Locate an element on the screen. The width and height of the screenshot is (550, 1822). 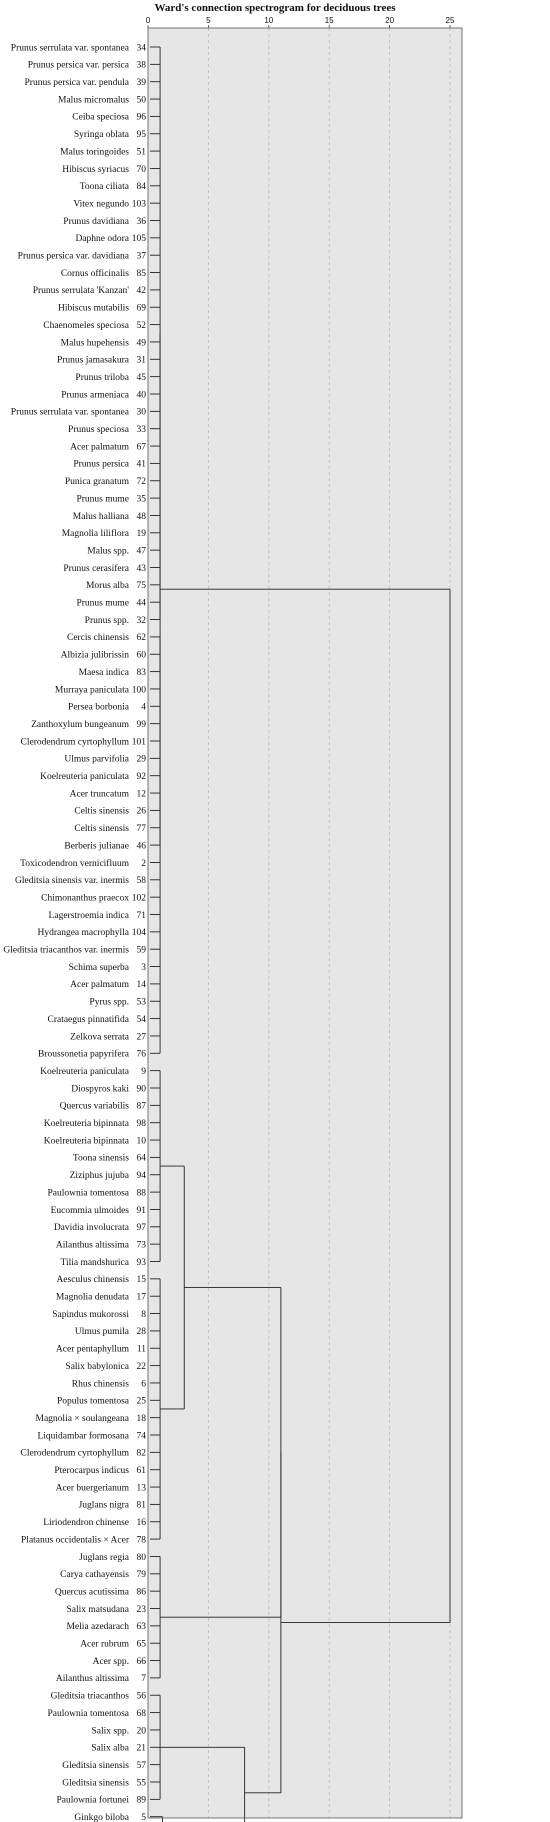
leaf-name: Hibiscus mutabilis is located at coordinates (93, 309).